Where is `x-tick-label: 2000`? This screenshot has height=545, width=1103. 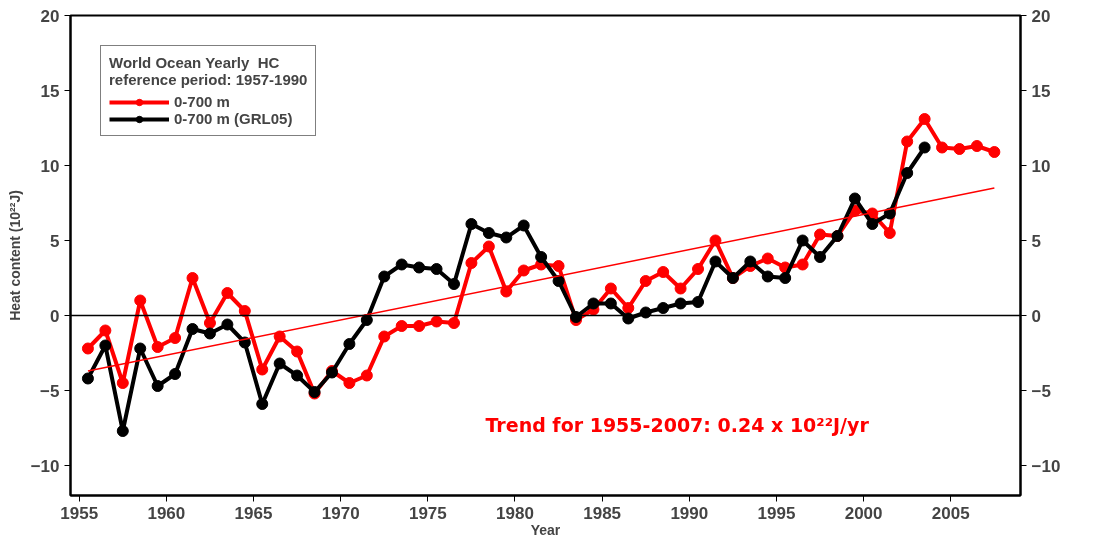 x-tick-label: 2000 is located at coordinates (863, 513).